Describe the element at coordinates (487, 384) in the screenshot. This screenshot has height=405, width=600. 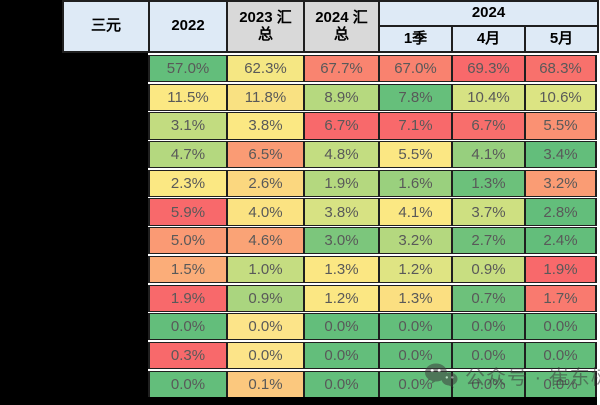
I see `heatmap-cell-r12-c5: 0.0%` at that location.